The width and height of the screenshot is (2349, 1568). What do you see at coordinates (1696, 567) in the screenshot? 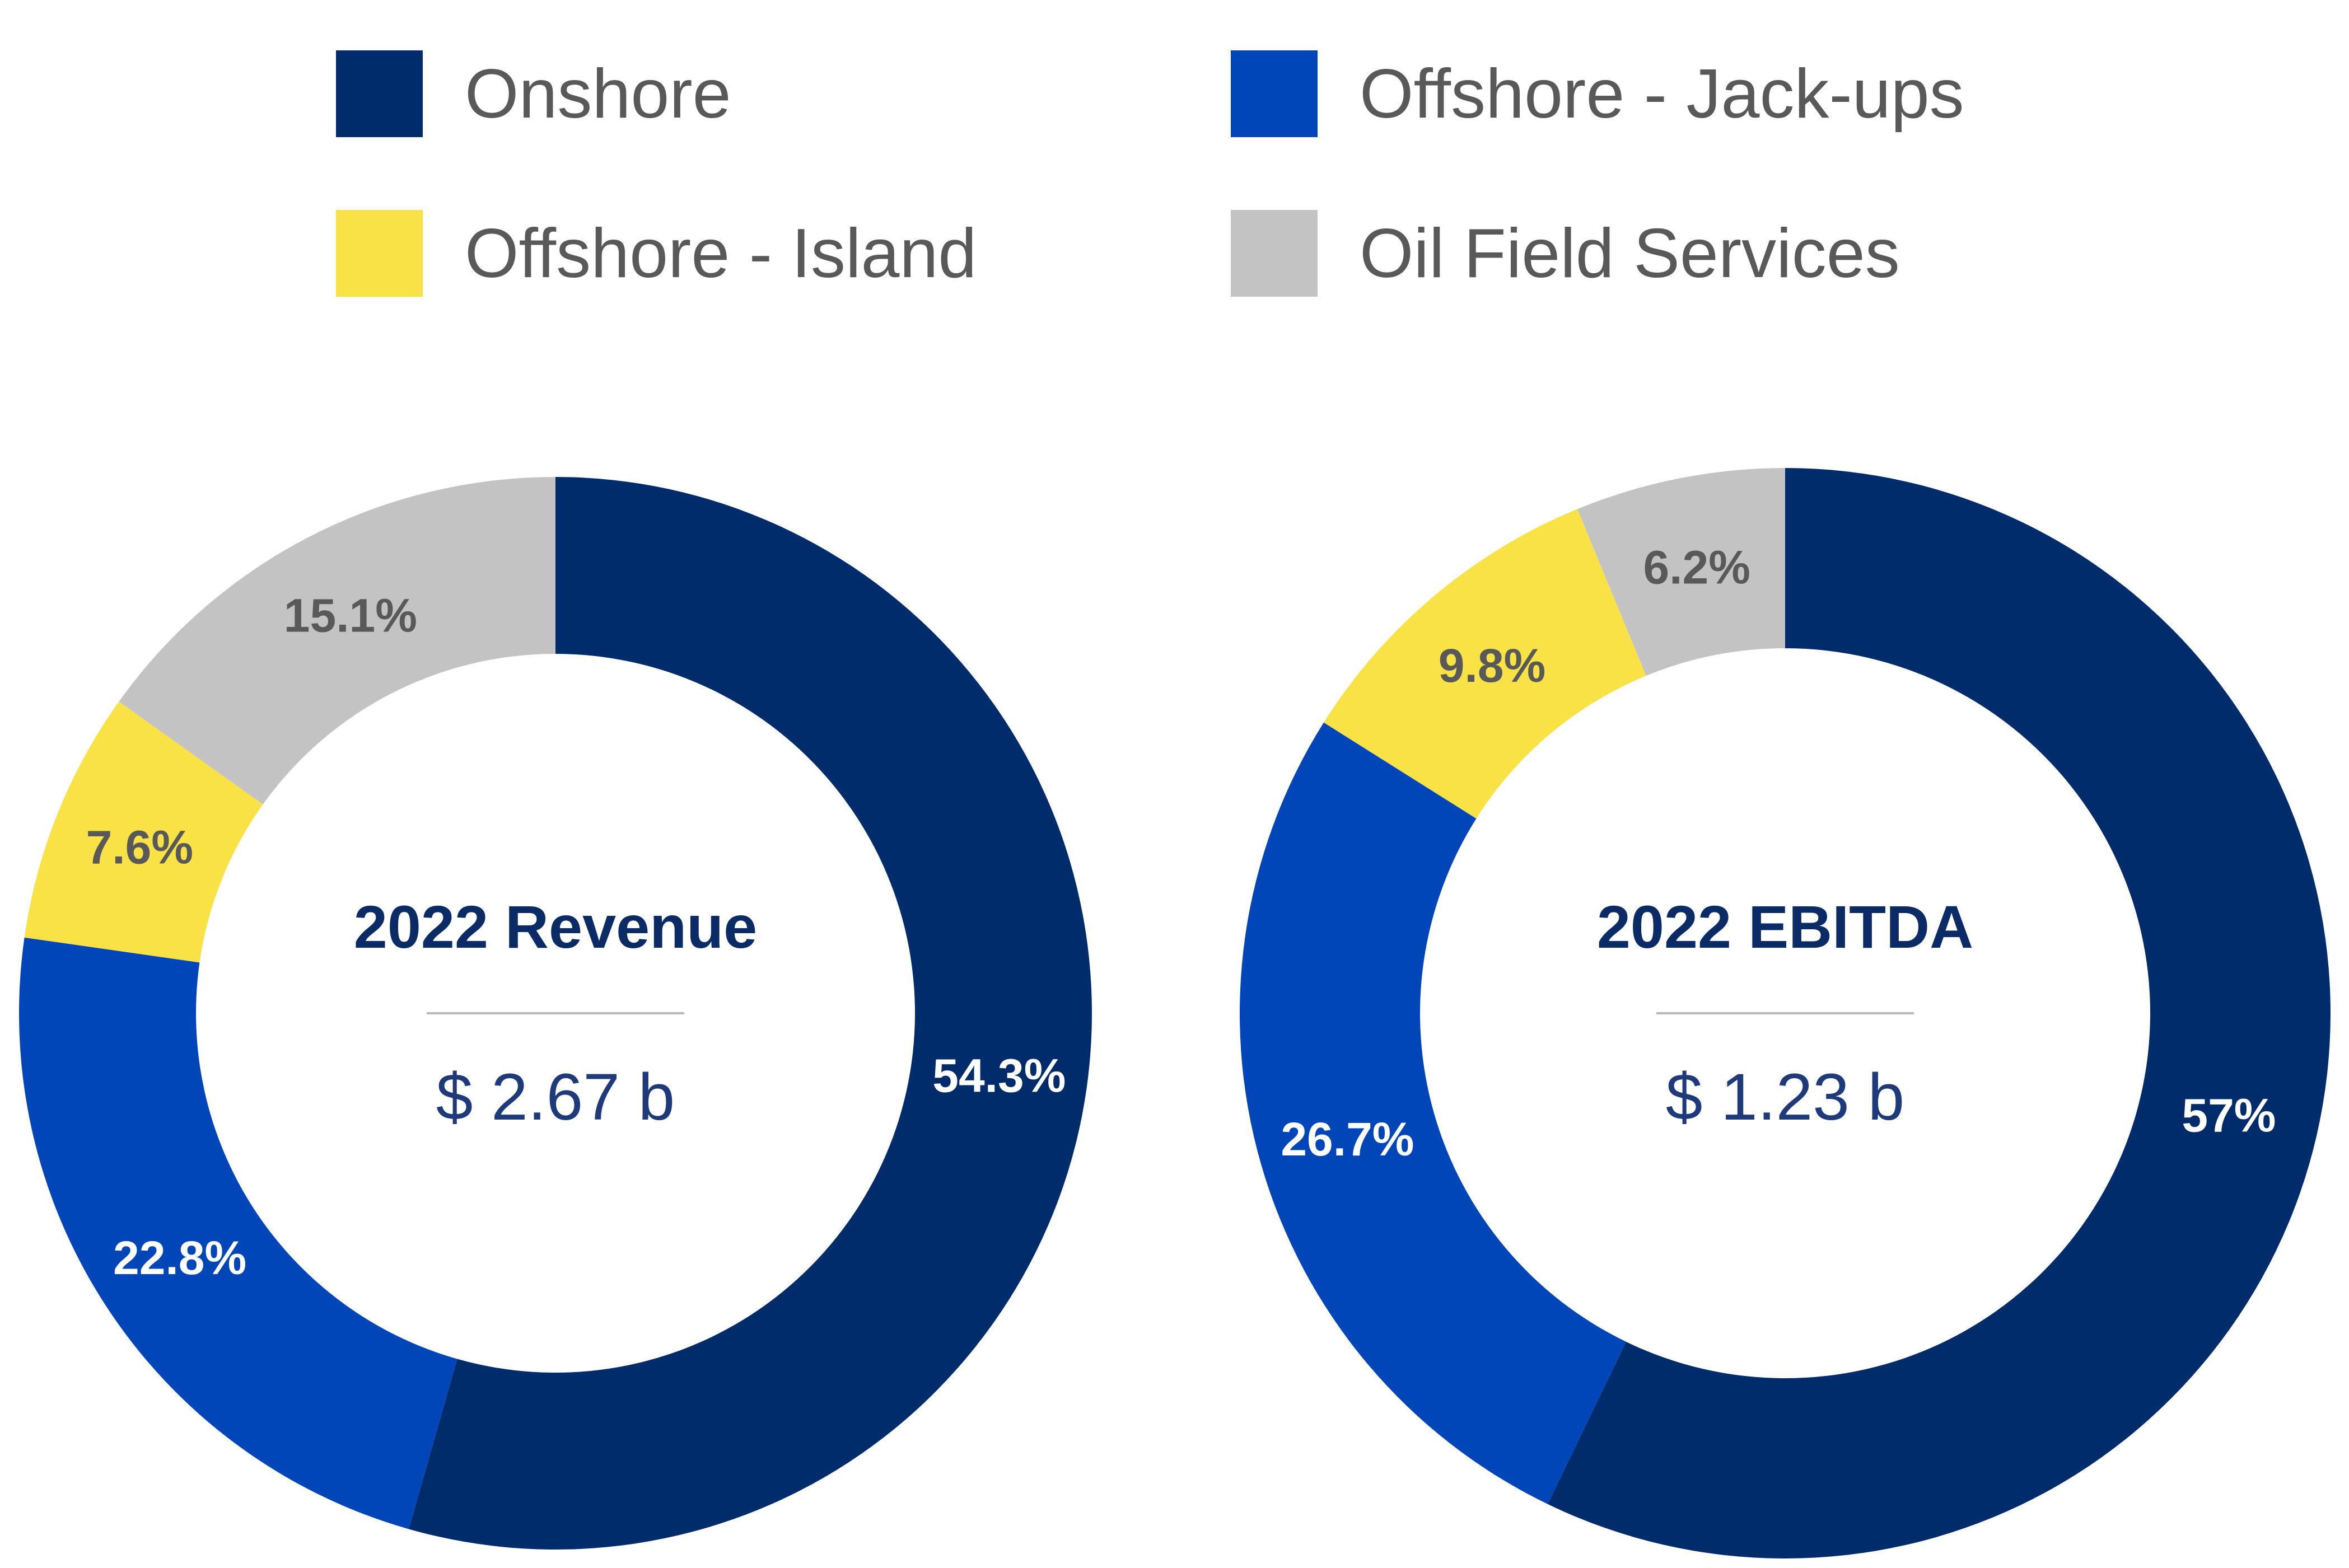
I see `slice-label-oil-field-services: 6.2%` at bounding box center [1696, 567].